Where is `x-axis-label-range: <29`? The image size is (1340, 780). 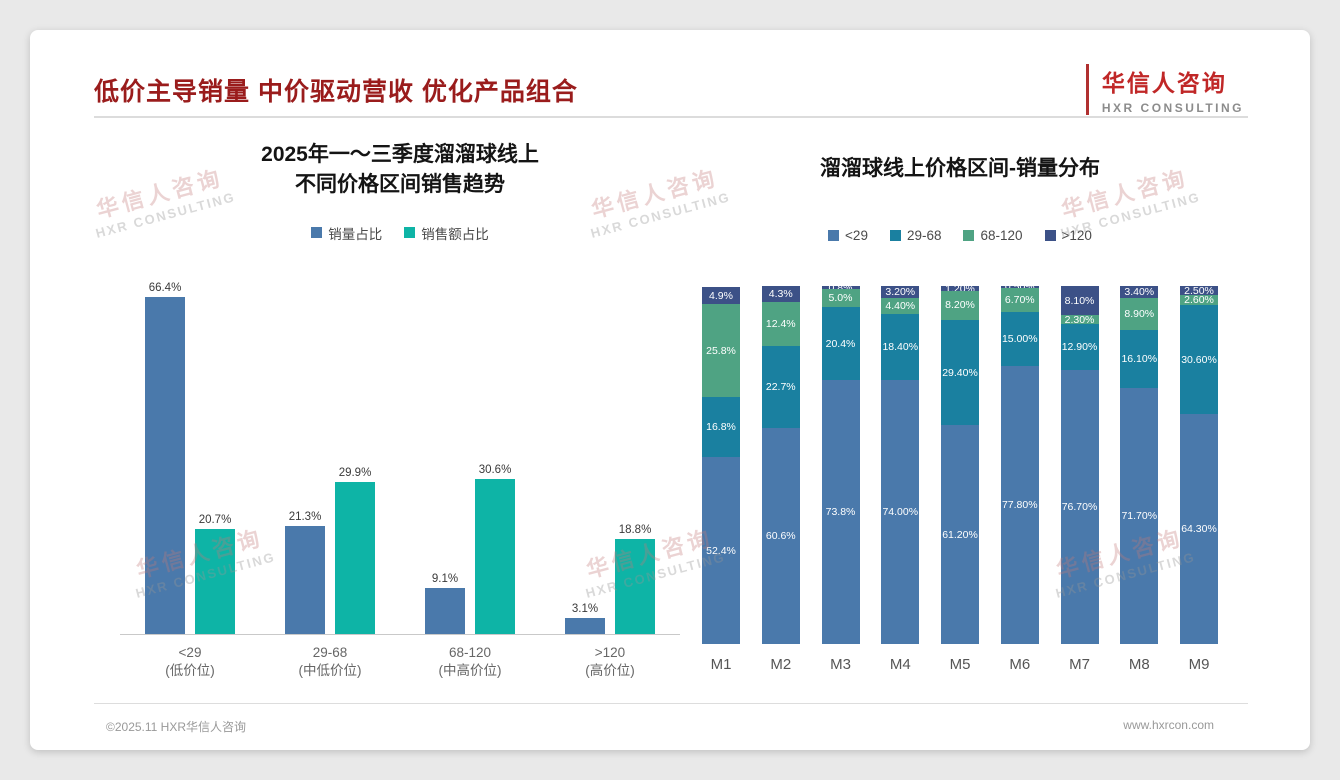 x-axis-label-range: <29 is located at coordinates (190, 652).